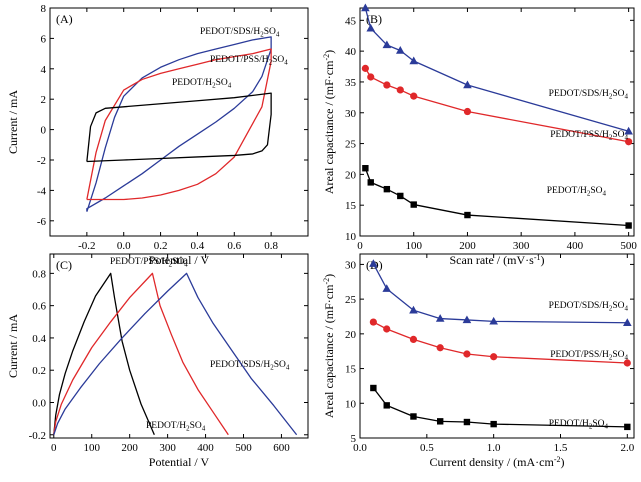 This screenshot has width=641, height=482. Describe the element at coordinates (374, 19) in the screenshot. I see `panel-label: (B)` at that location.